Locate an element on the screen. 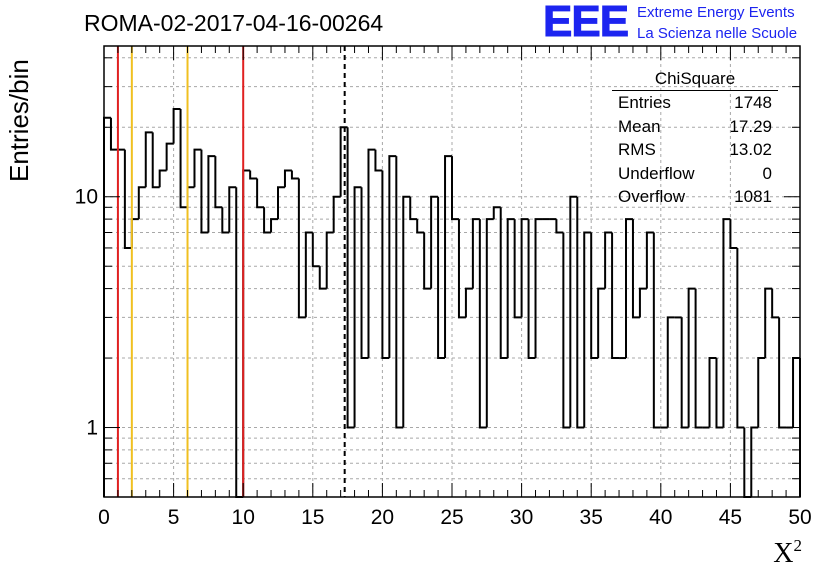 The image size is (836, 572). stat-value: 0 is located at coordinates (767, 173).